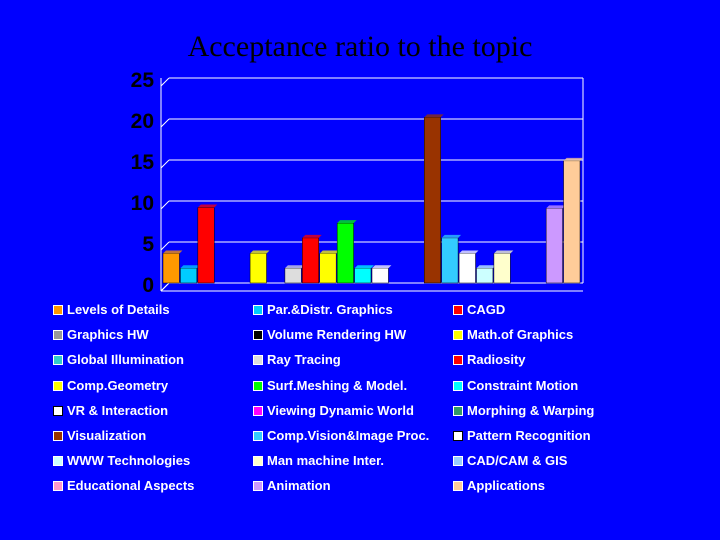 This screenshot has height=540, width=720. I want to click on legend-entry: Visualization, so click(99, 435).